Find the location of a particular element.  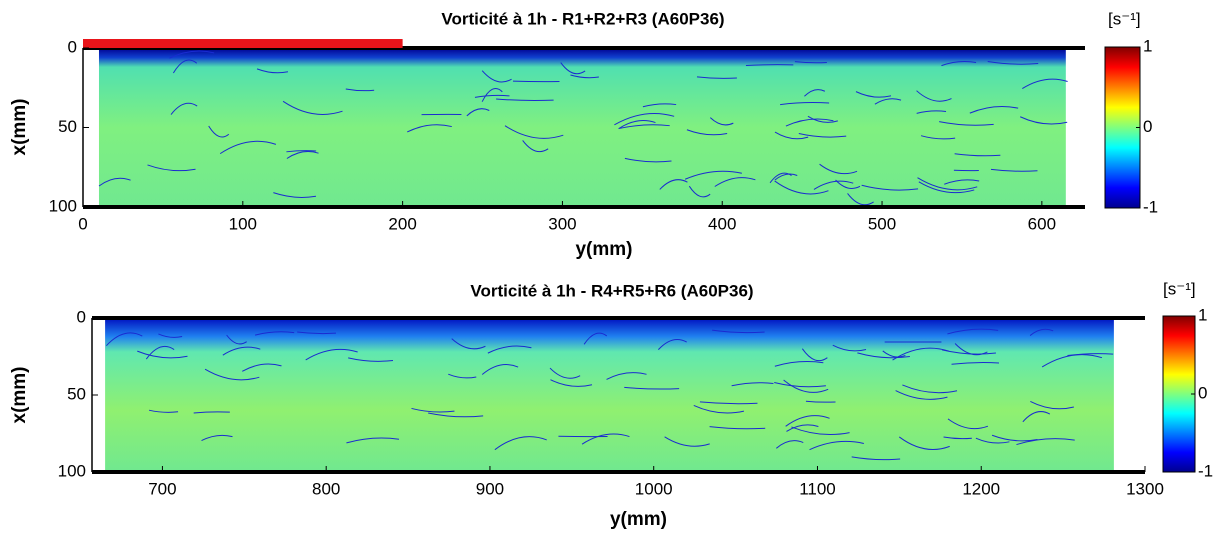

x-tick-label: 1000 is located at coordinates (654, 488).